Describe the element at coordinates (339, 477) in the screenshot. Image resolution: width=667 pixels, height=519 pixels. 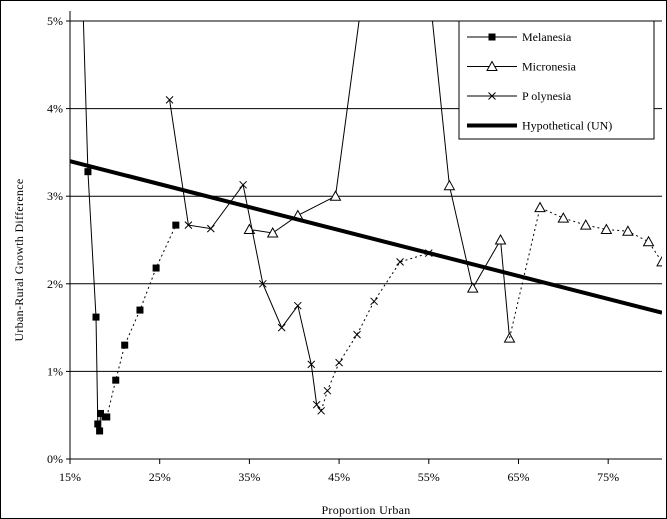
I see `x-tick-label: 45%` at that location.